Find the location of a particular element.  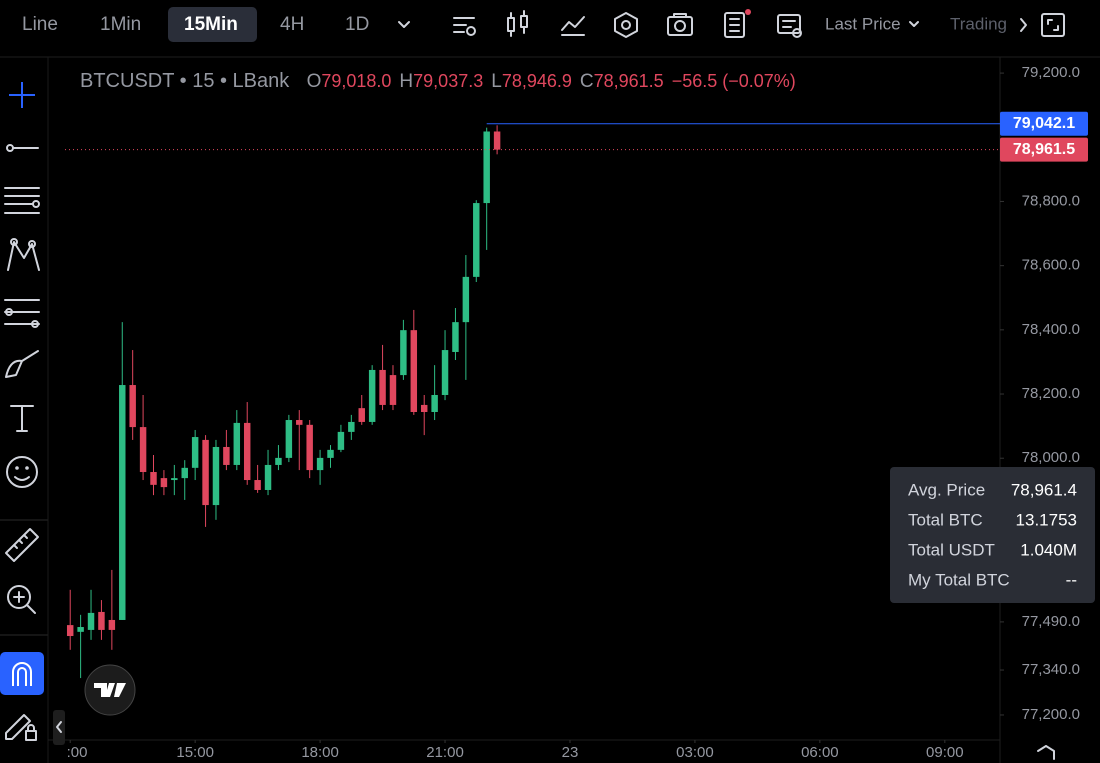

ruler-tool is located at coordinates (22, 545).